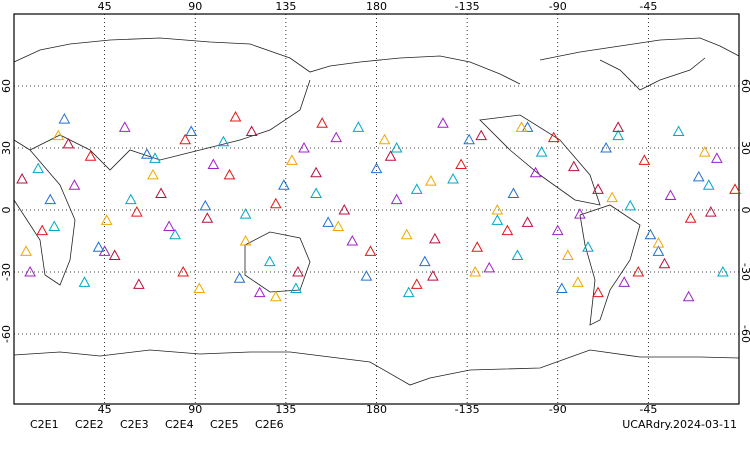 This screenshot has height=450, width=750. I want to click on y-tick-label: -30, so click(6, 272).